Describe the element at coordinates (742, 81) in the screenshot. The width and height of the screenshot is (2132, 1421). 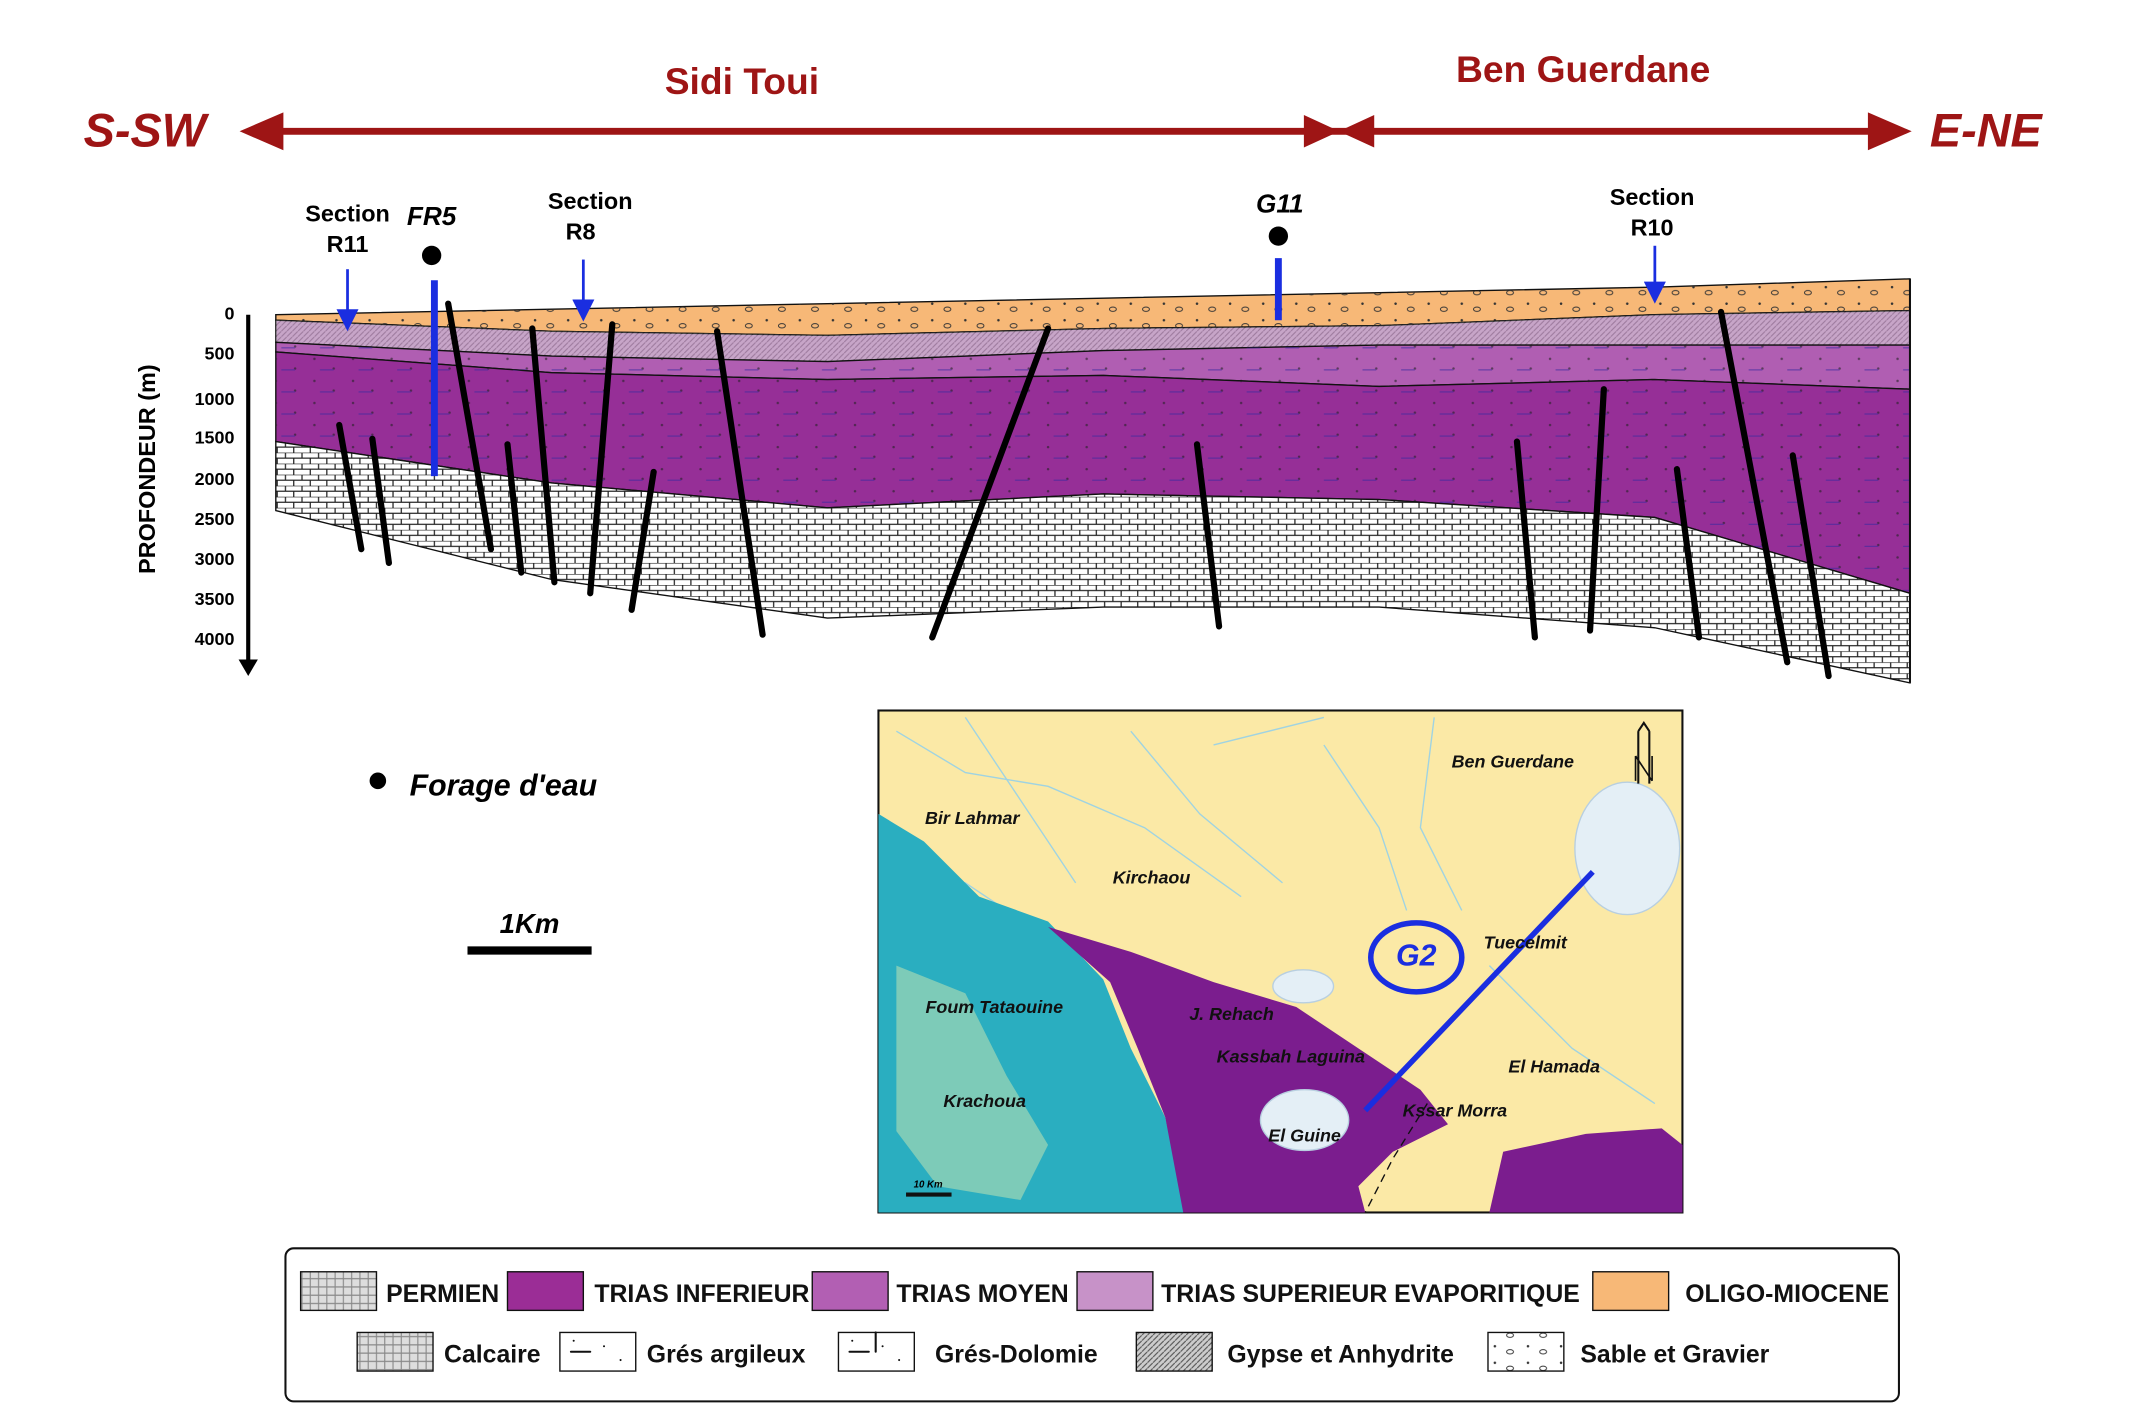
I see `zone-label: Sidi Toui` at that location.